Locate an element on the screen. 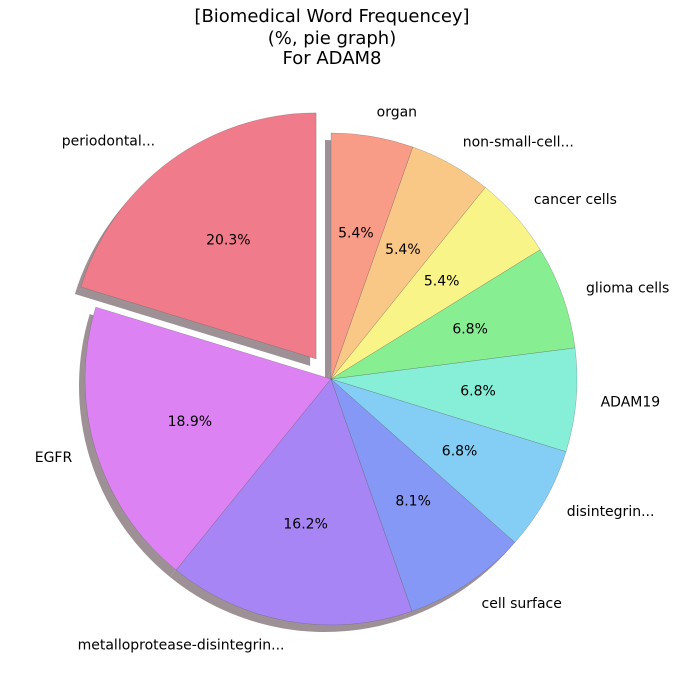 The image size is (700, 700). pie-slice-cell-surface is located at coordinates (423, 495).